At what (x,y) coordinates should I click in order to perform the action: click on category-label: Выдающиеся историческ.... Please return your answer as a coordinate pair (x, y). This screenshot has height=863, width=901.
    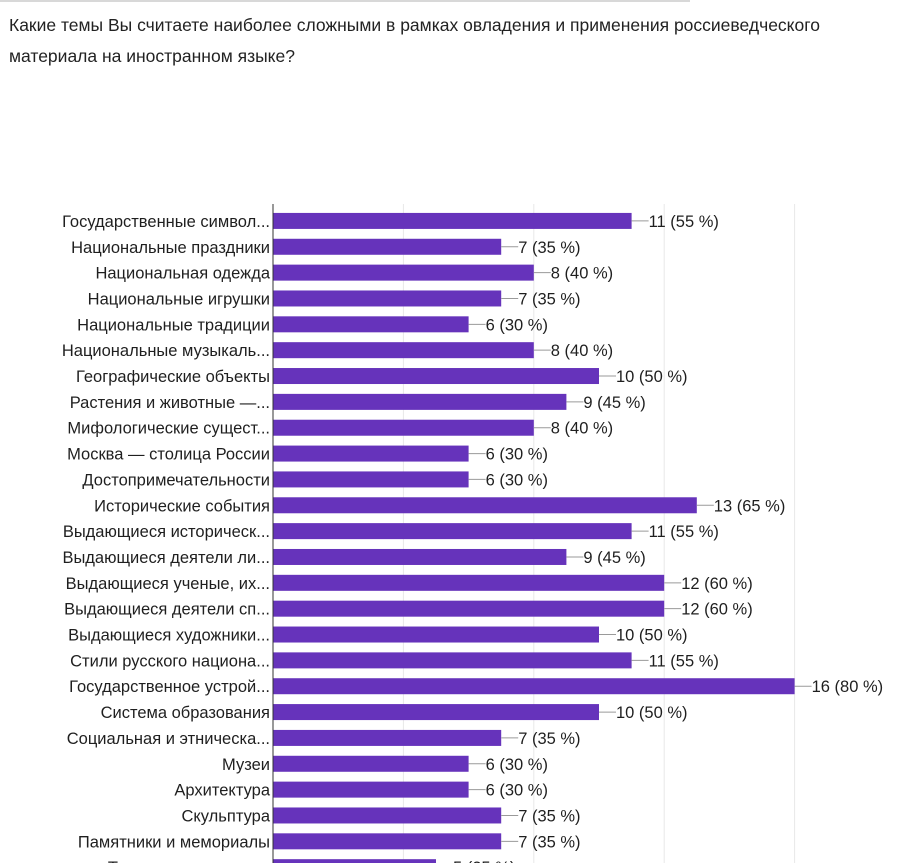
    Looking at the image, I should click on (166, 532).